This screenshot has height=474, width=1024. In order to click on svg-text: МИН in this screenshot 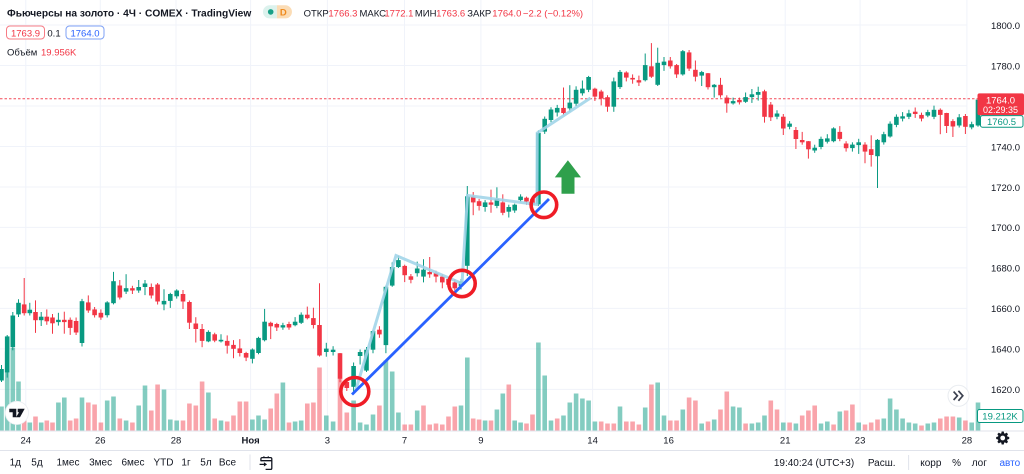, I will do `click(426, 14)`.